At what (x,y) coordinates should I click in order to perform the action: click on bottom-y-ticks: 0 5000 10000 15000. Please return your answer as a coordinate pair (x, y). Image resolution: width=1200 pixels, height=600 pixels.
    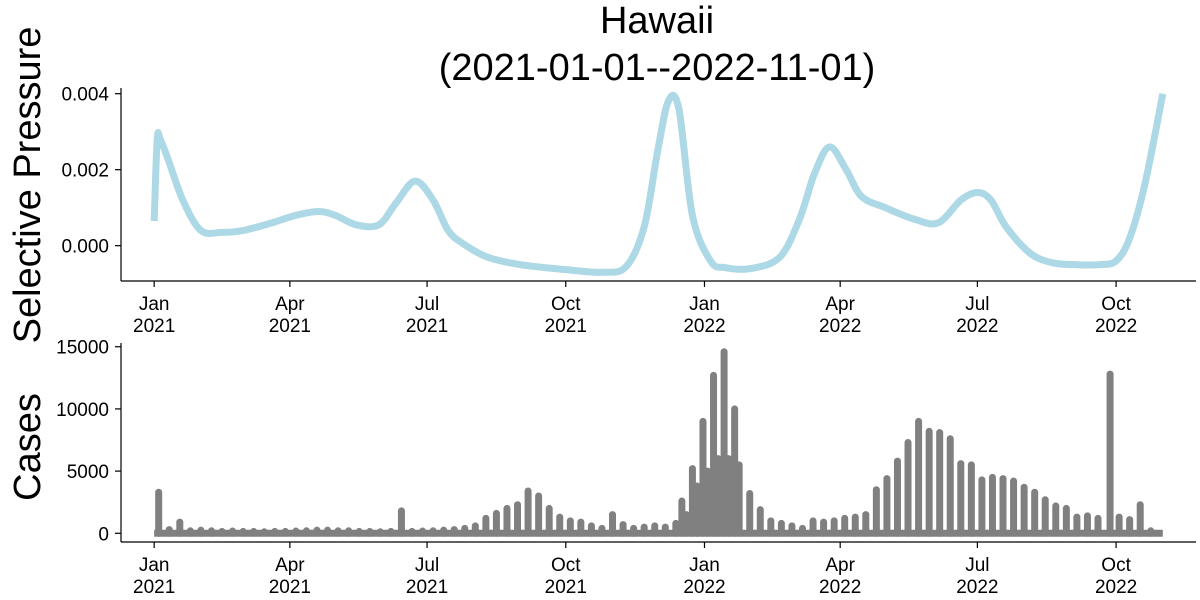
    Looking at the image, I should click on (88, 441).